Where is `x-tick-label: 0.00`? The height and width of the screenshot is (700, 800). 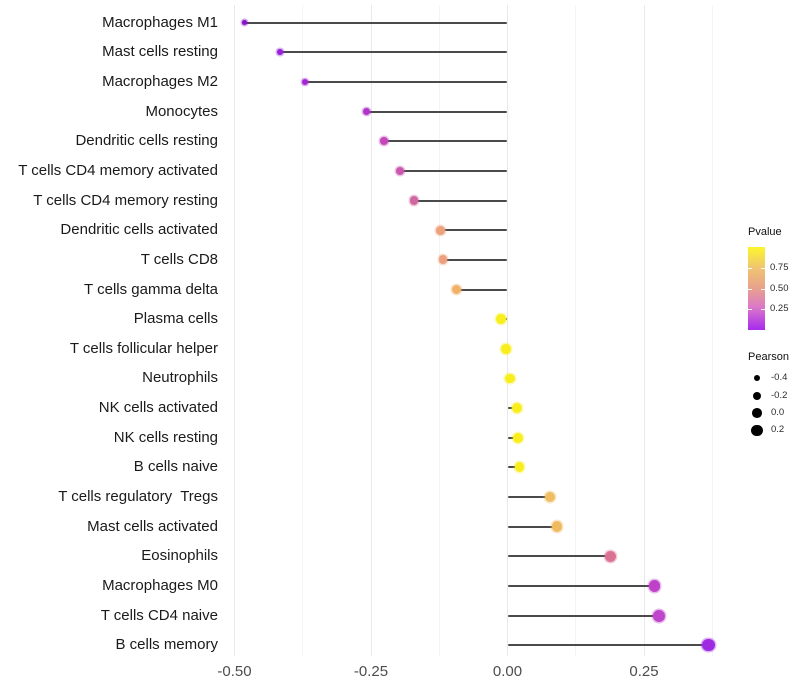 x-tick-label: 0.00 is located at coordinates (507, 671).